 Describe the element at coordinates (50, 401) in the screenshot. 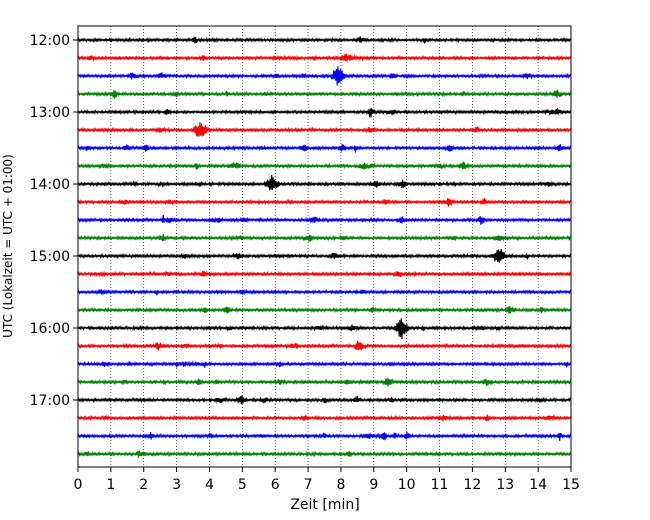

I see `y-tick-label: 17:00` at that location.